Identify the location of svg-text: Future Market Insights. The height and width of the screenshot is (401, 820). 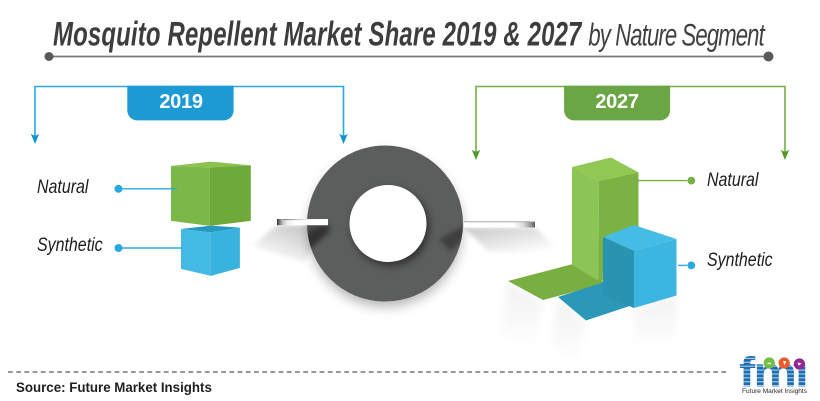
(775, 391).